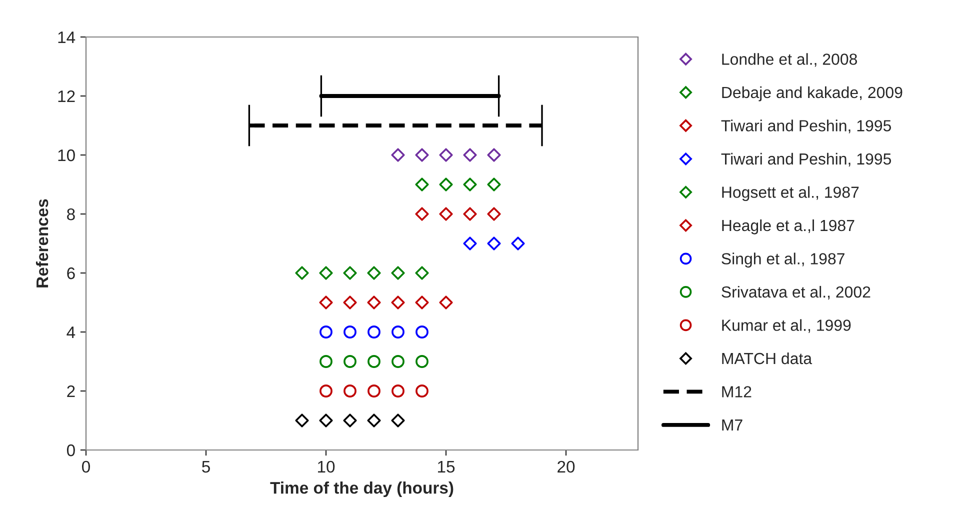 The width and height of the screenshot is (976, 530). Describe the element at coordinates (446, 467) in the screenshot. I see `x-tick-label: 15` at that location.